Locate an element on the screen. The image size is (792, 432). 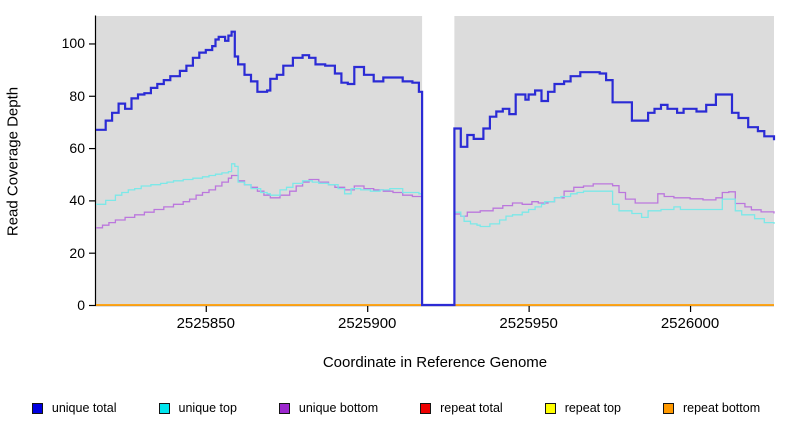
legend-item-repeat-bottom: repeat bottom is located at coordinates (711, 408).